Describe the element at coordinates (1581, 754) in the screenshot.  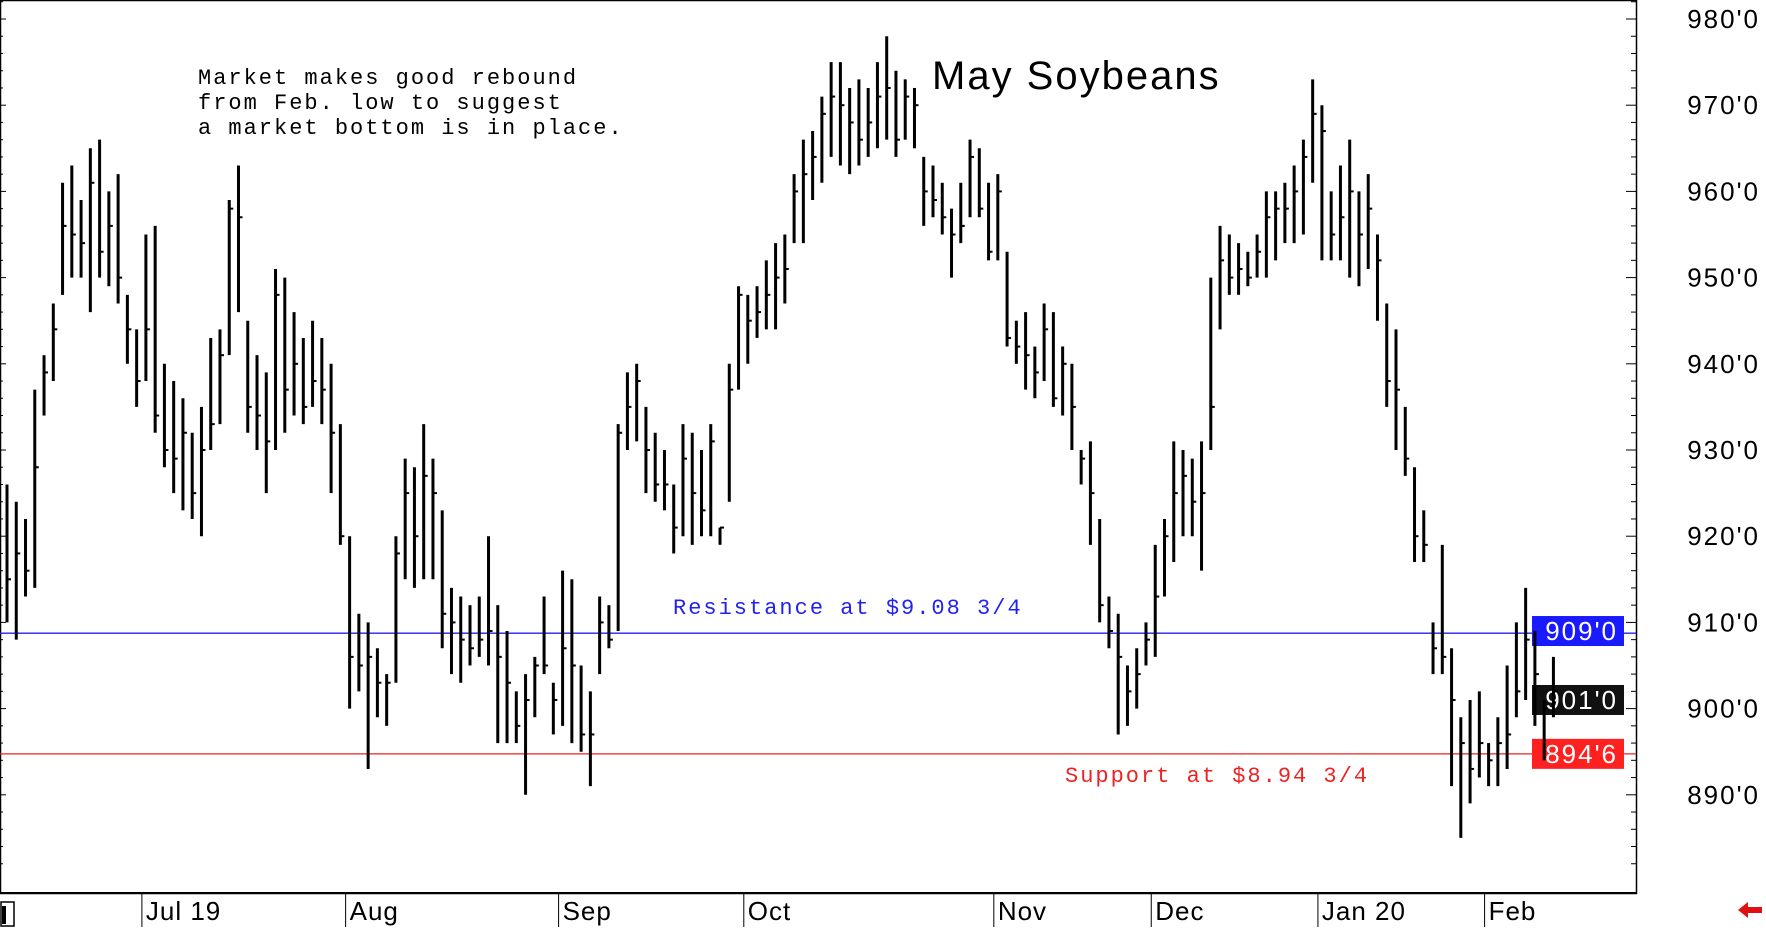
I see `price-badge-label: 894'6` at that location.